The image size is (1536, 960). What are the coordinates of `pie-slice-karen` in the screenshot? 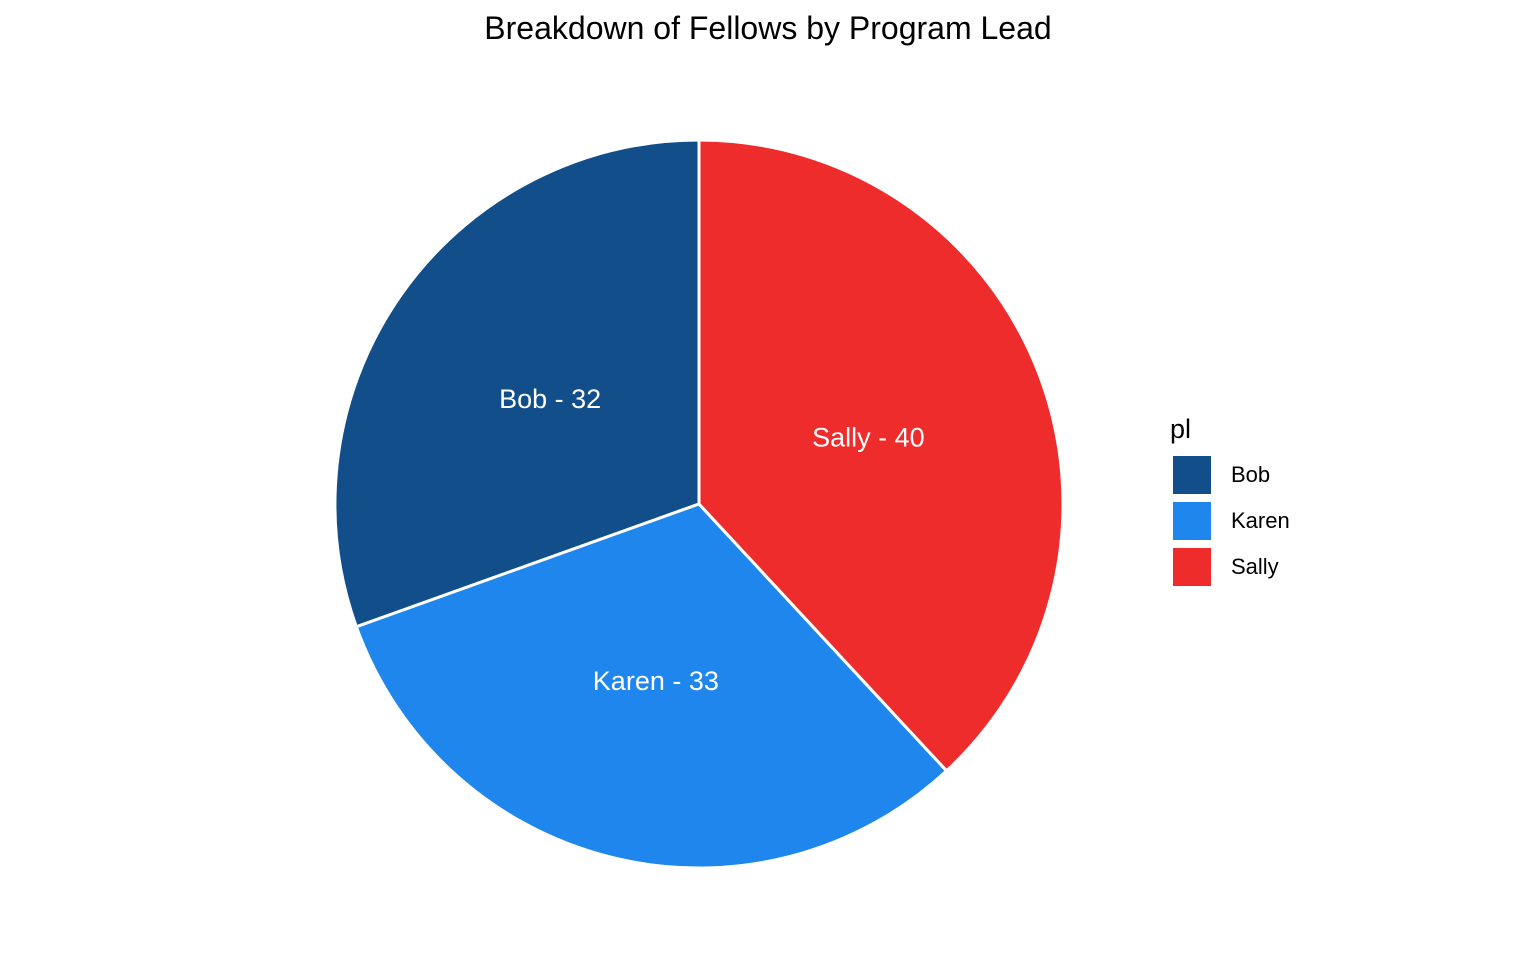 It's located at (651, 686).